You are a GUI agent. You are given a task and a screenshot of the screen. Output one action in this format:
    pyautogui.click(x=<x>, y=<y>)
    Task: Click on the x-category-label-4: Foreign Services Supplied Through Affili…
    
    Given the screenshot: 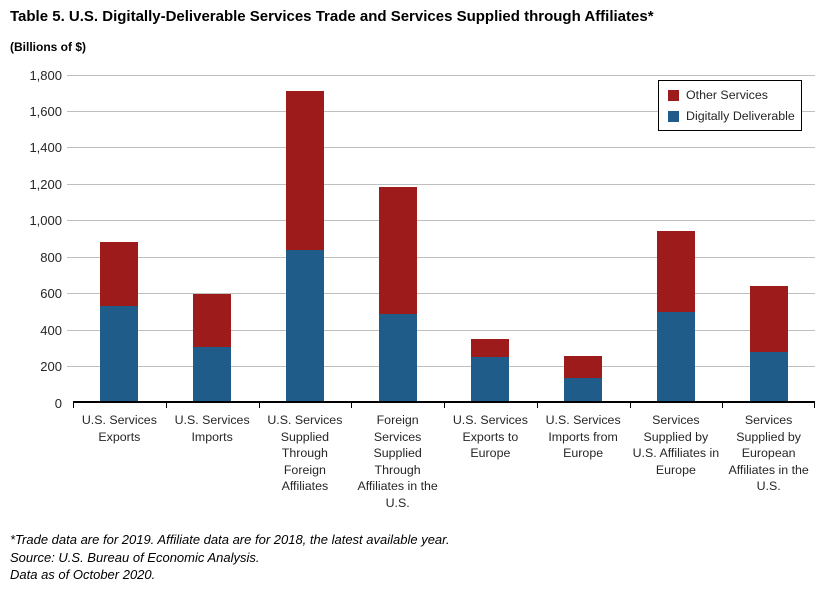 What is the action you would take?
    pyautogui.click(x=397, y=461)
    